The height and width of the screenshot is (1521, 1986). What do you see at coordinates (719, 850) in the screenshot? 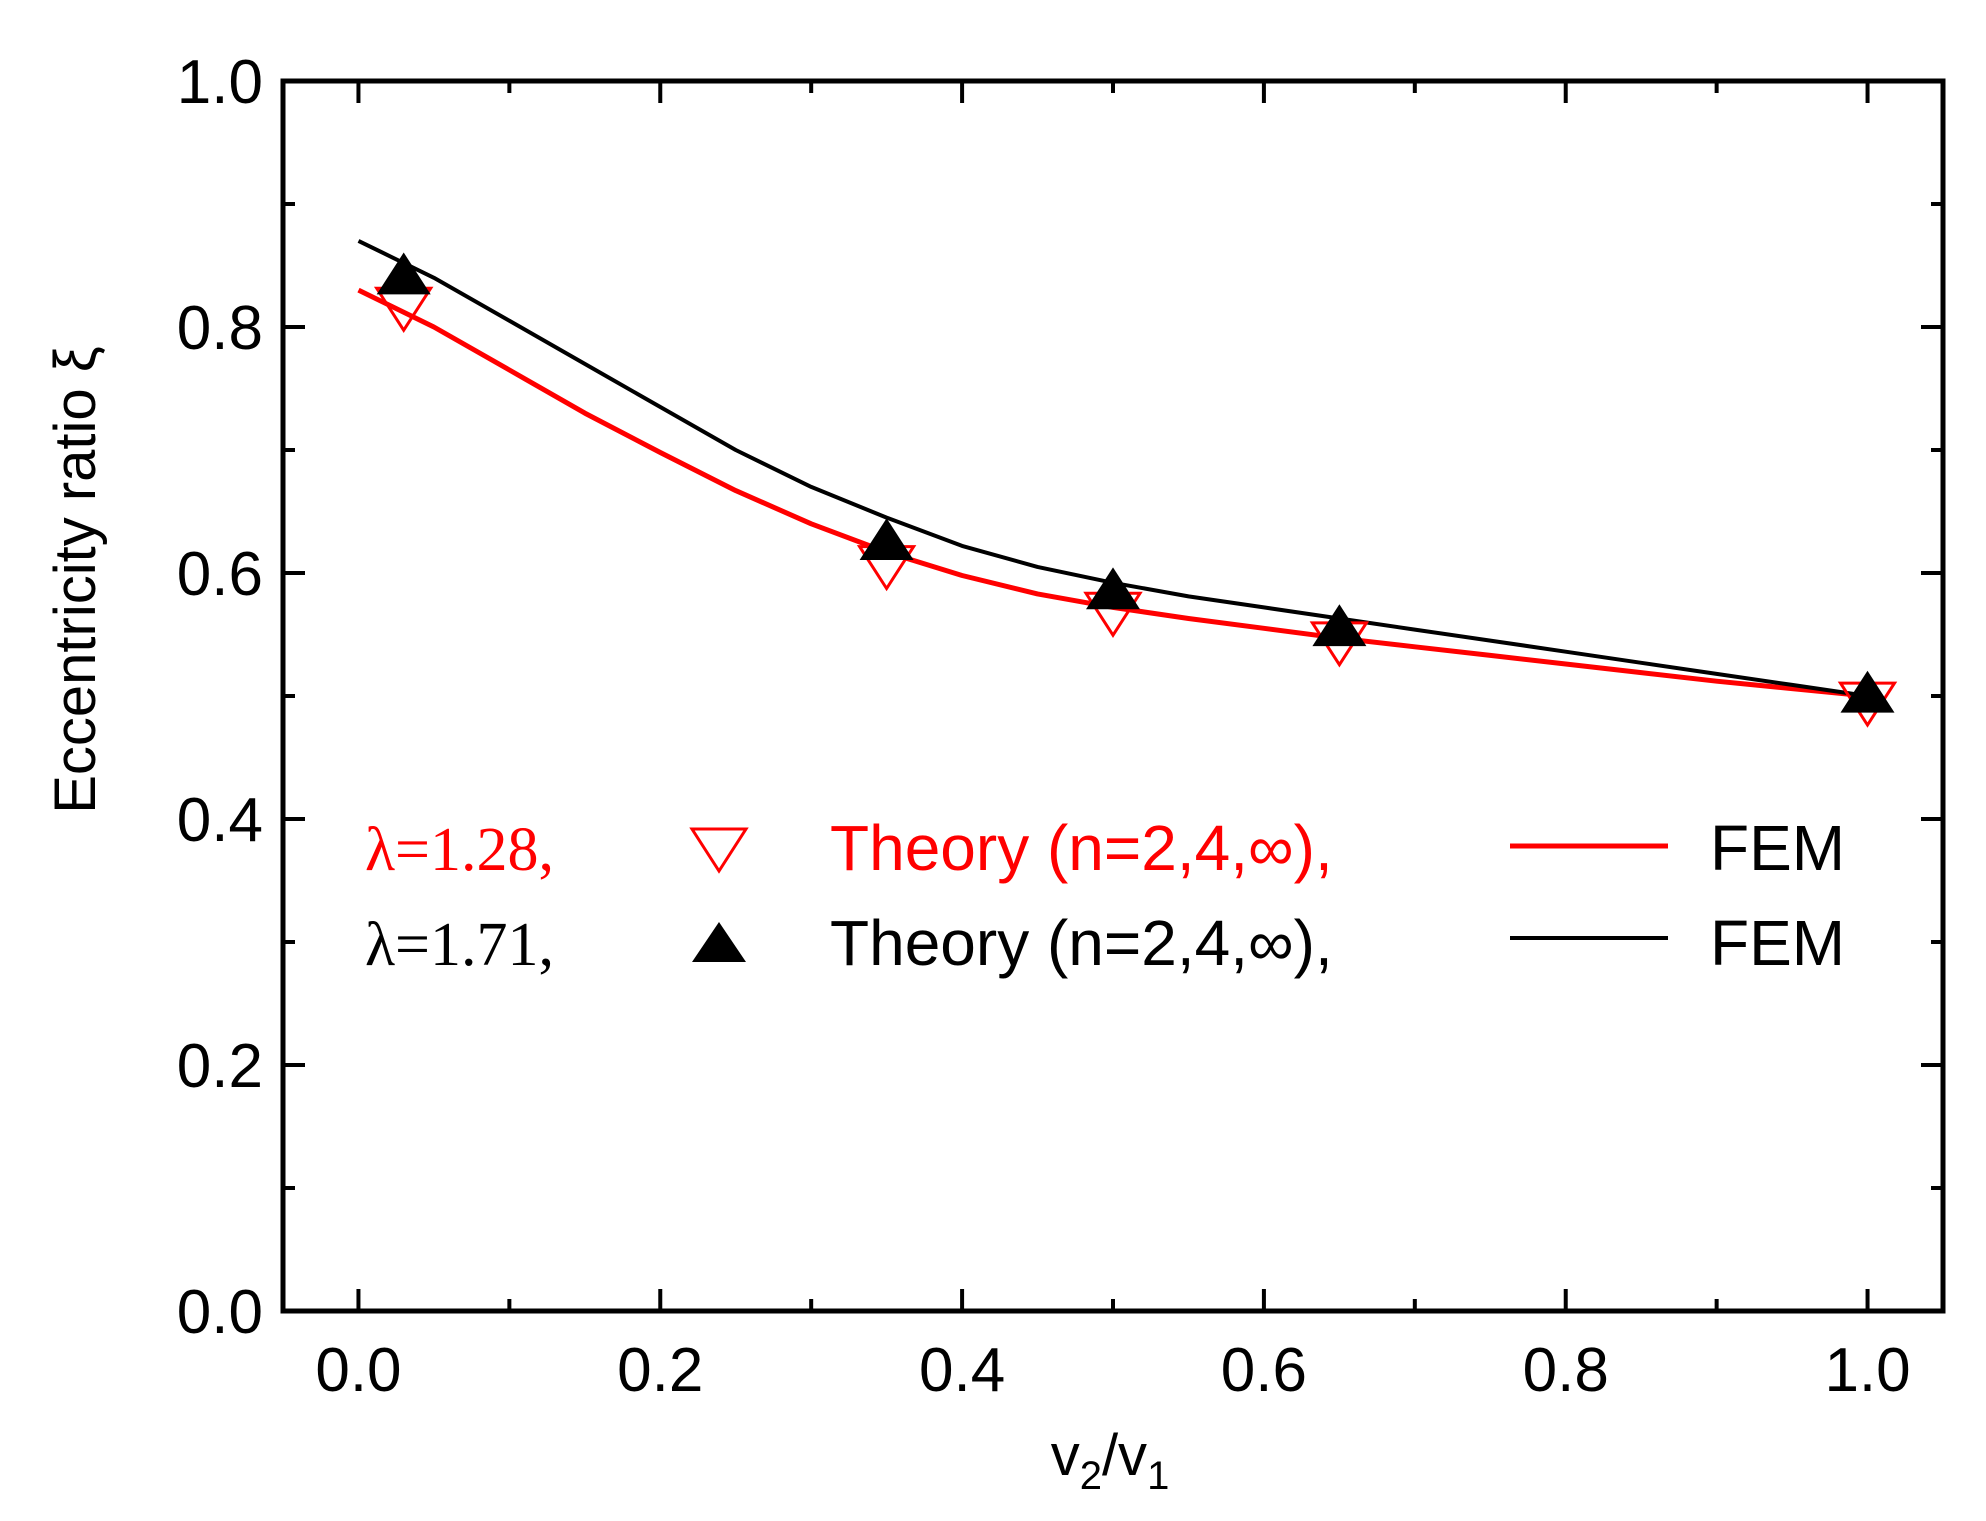
I see `legend-marker-triangle-down-open` at bounding box center [719, 850].